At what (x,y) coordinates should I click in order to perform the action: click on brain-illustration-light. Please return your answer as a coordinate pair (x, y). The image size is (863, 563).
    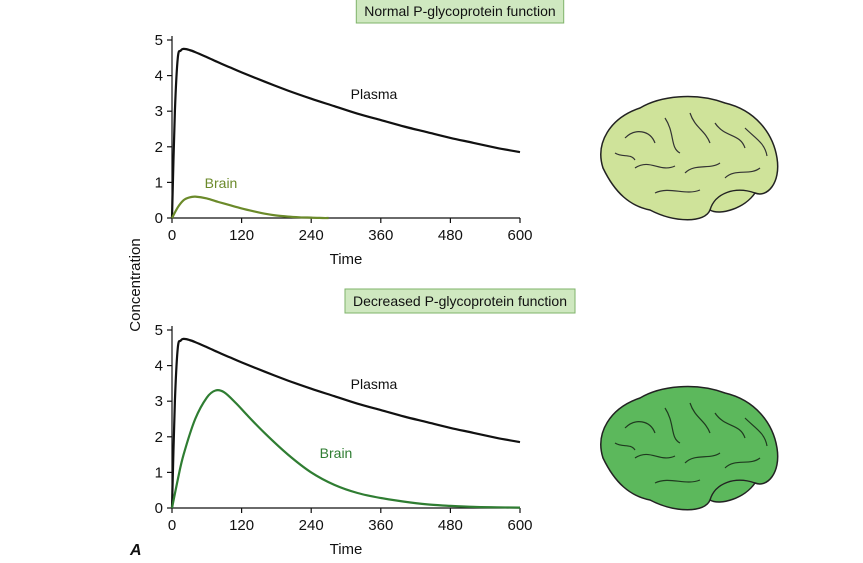
    Looking at the image, I should click on (689, 158).